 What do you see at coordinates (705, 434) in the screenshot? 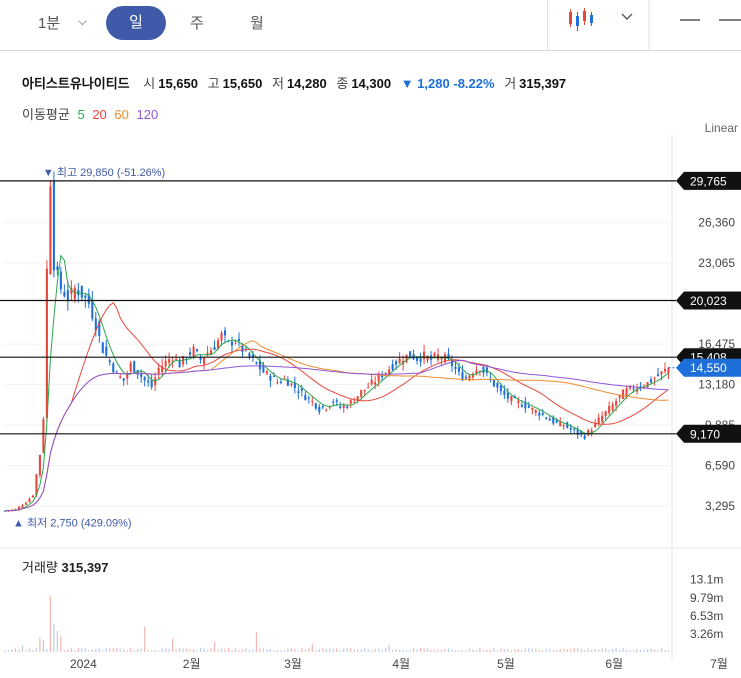
I see `reference-line-label: 9,170` at bounding box center [705, 434].